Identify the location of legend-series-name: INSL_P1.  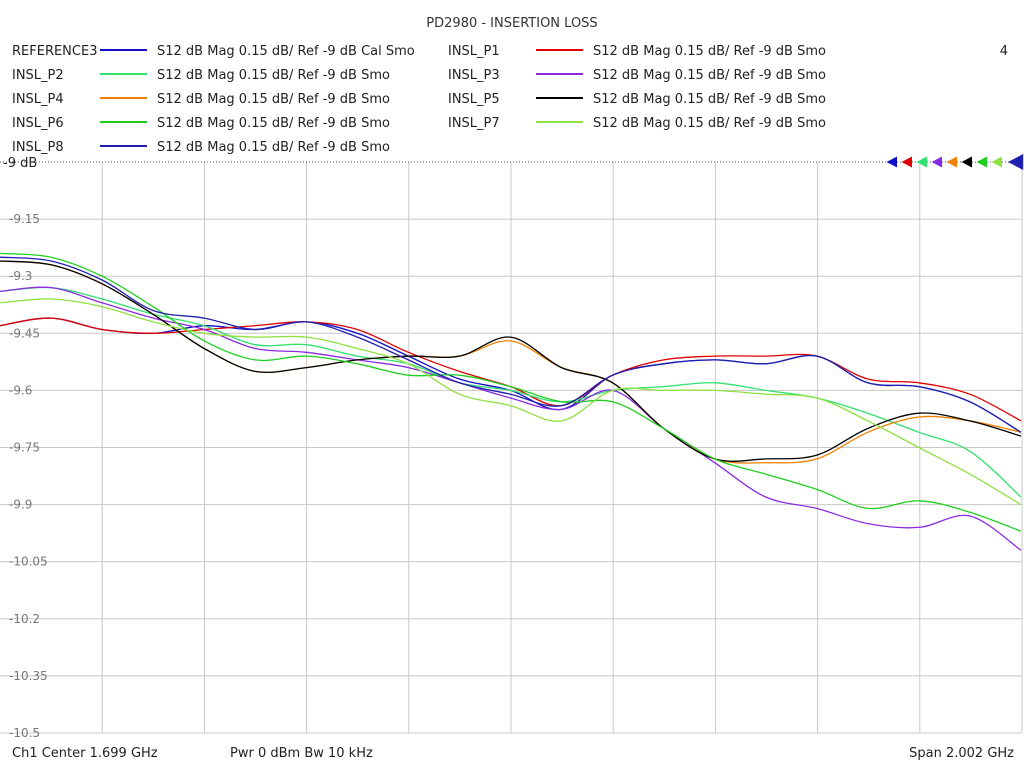
(474, 51).